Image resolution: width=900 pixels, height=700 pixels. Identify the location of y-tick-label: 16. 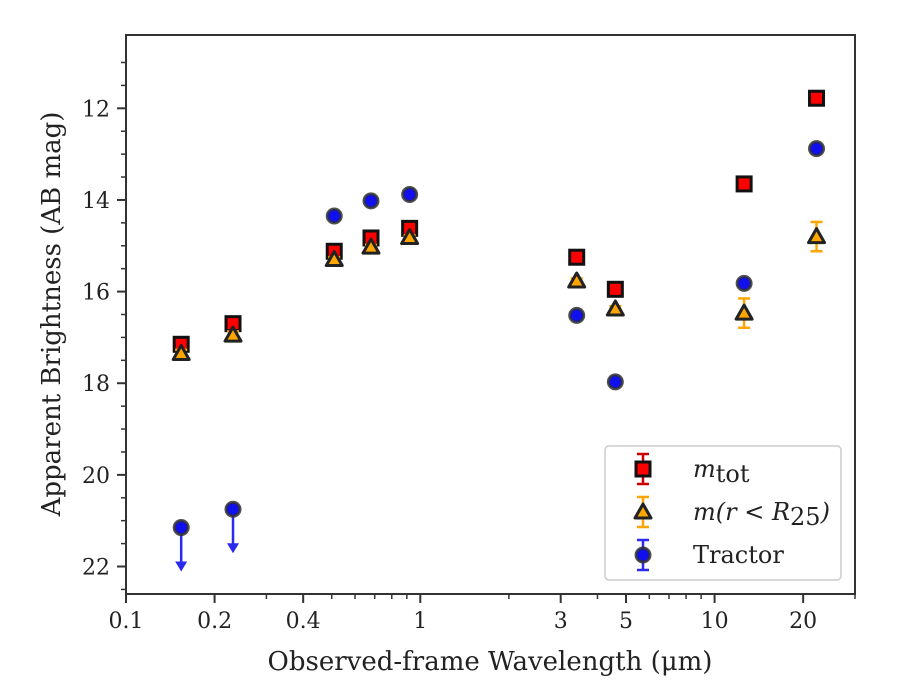
(96, 293).